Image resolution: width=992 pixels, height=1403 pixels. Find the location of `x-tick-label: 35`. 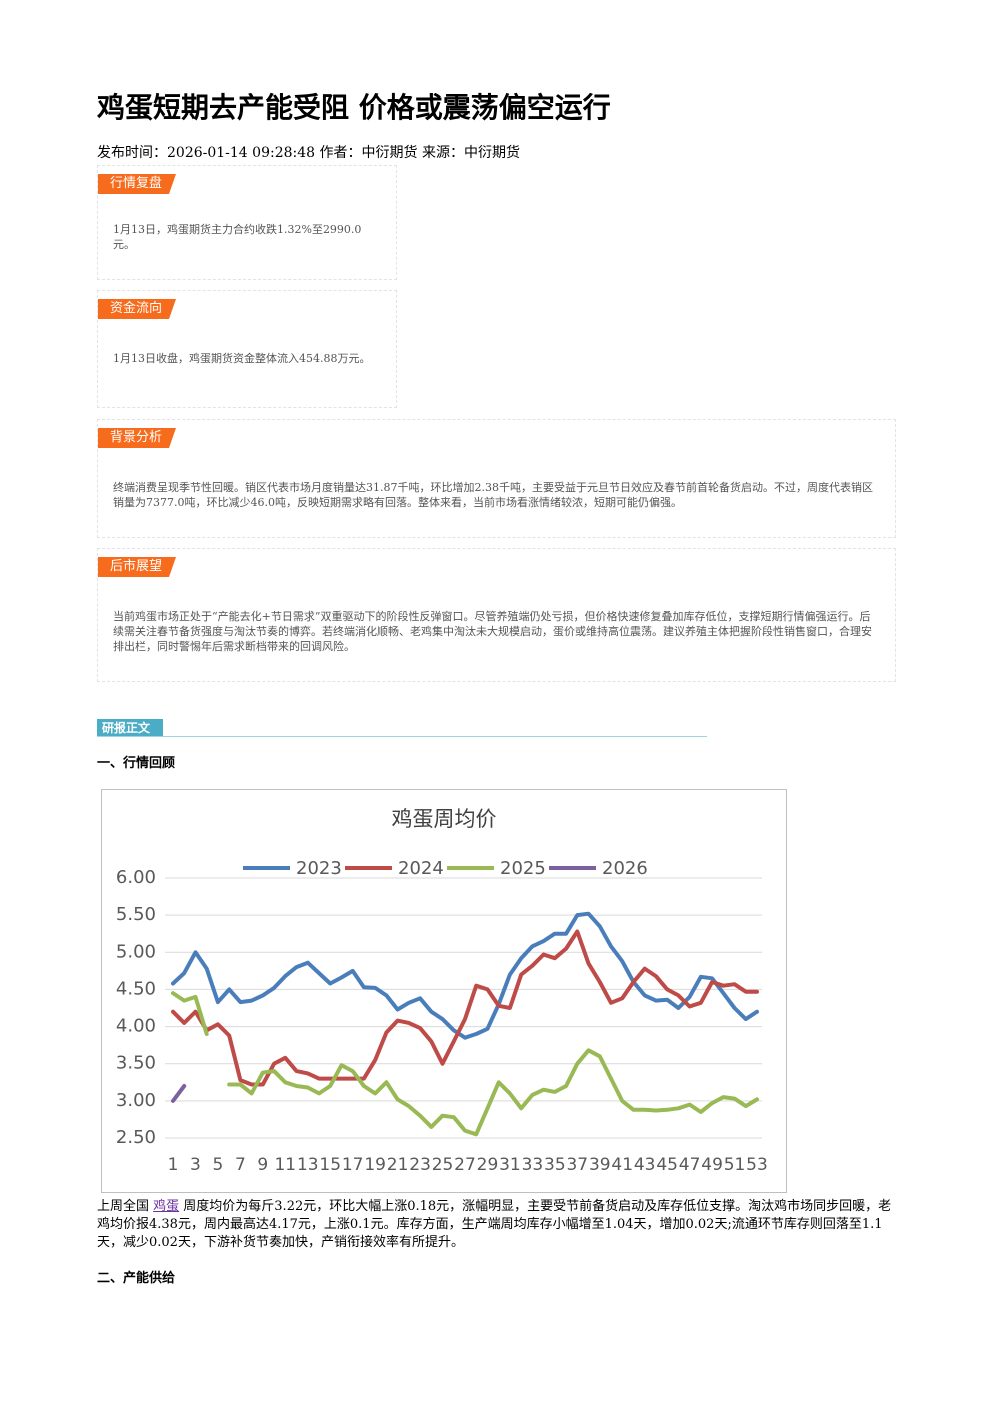

x-tick-label: 35 is located at coordinates (555, 1165).